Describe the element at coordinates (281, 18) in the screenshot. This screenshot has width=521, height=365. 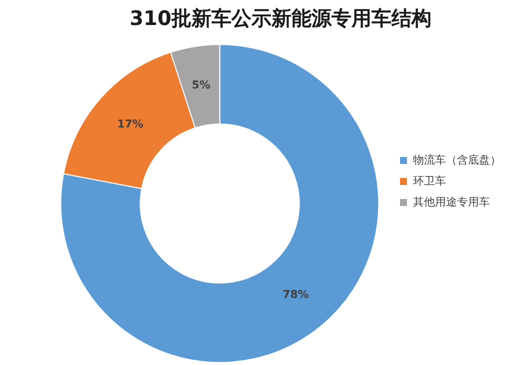
I see `chart-title: 310批新车公示新能源专用车结构` at that location.